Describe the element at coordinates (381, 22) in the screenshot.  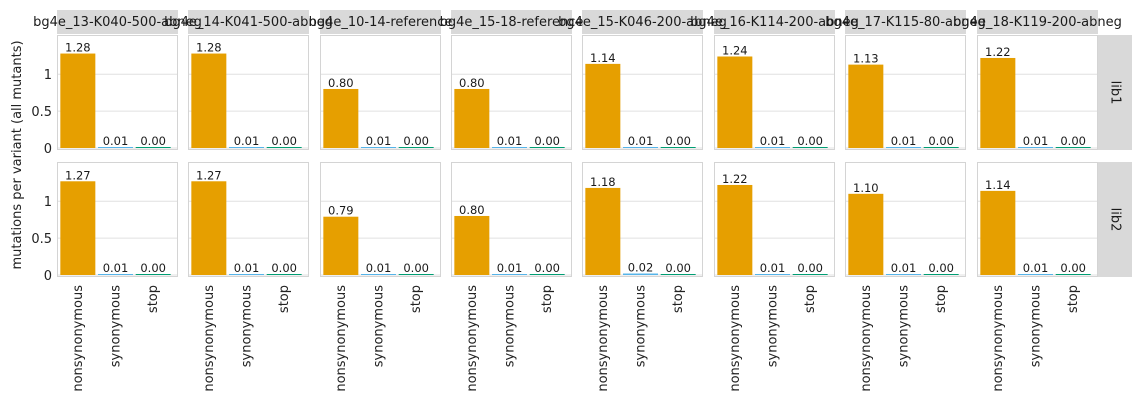
I see `facet-title-column: bg4e_10-14-reference` at that location.